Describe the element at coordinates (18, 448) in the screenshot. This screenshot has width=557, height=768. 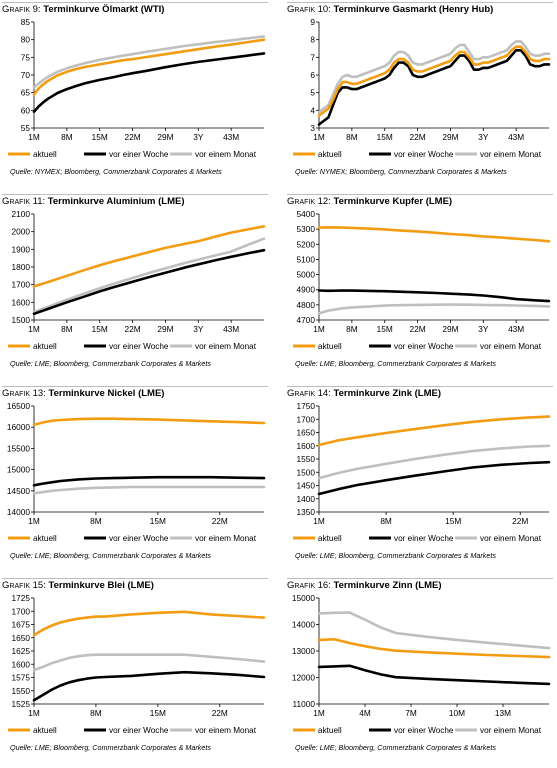
I see `y-tick-label: 15500` at that location.